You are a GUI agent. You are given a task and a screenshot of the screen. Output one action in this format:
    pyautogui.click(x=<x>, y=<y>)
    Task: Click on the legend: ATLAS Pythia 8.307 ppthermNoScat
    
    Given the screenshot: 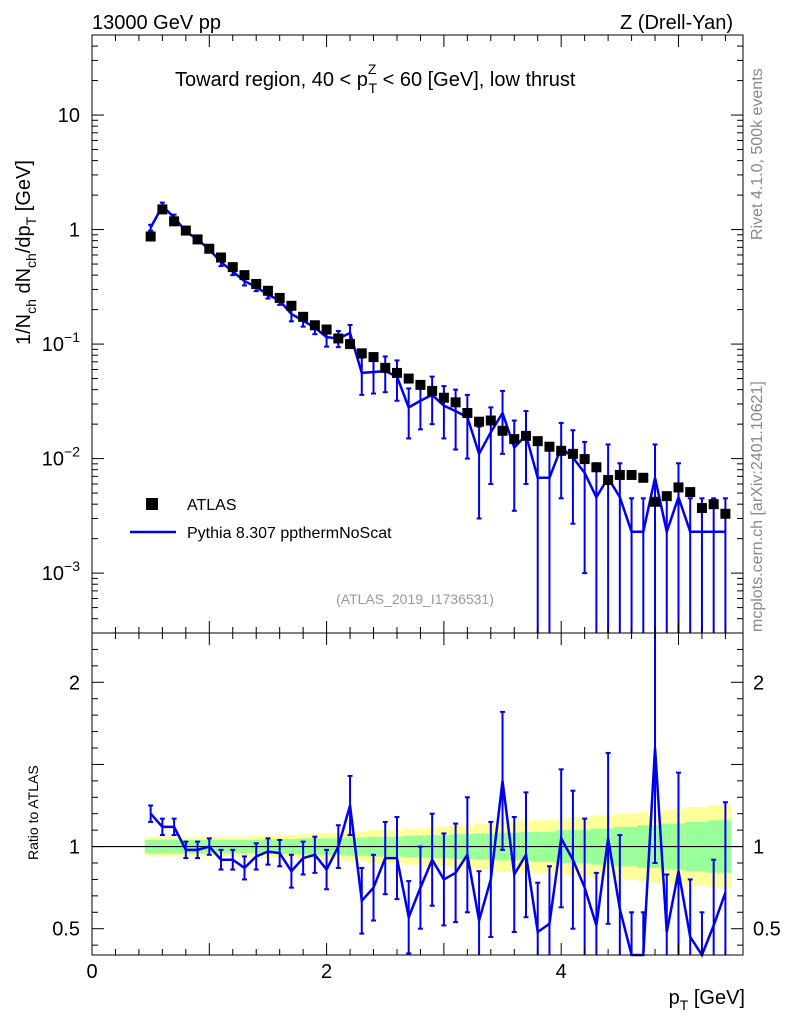 What is the action you would take?
    pyautogui.click(x=261, y=519)
    